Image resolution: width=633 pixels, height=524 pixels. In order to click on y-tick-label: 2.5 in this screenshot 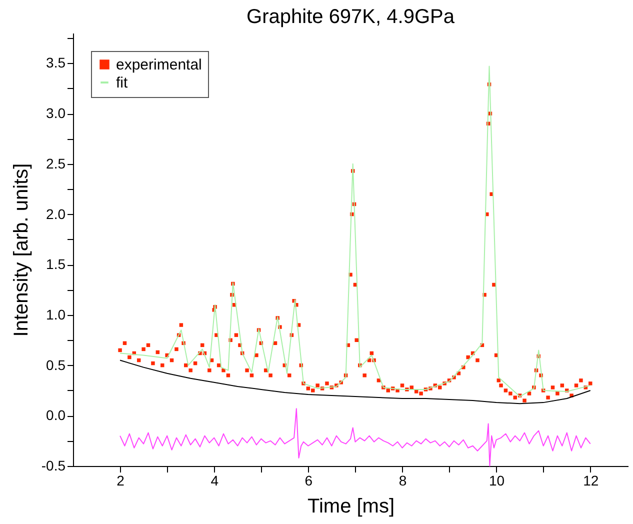, I will do `click(56, 163)`.